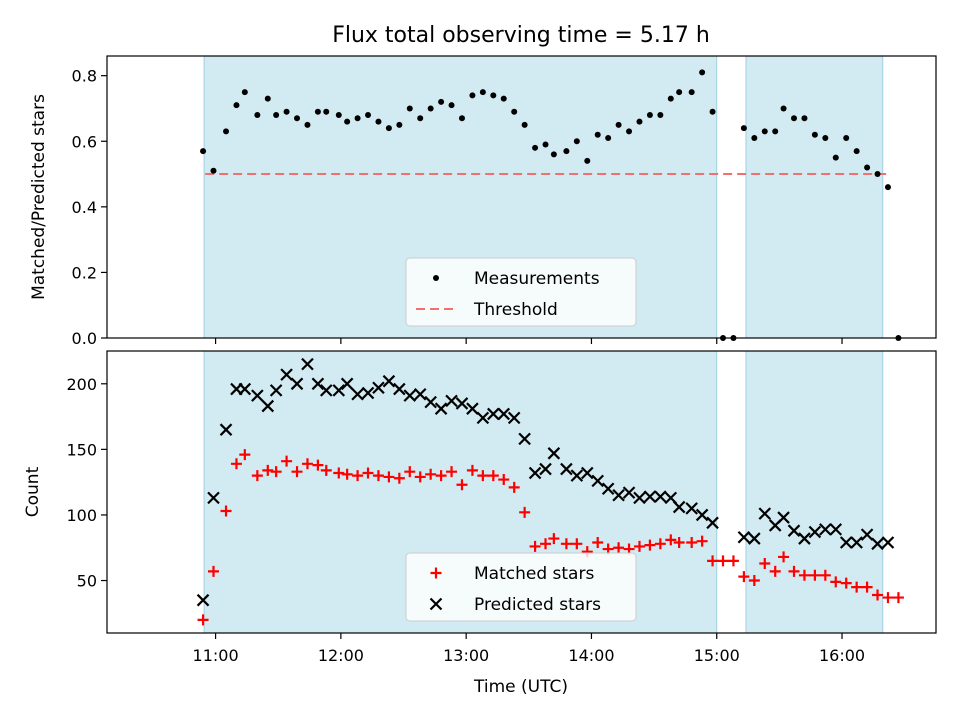 The height and width of the screenshot is (720, 960). What do you see at coordinates (81, 515) in the screenshot?
I see `y-tick-label: 100` at bounding box center [81, 515].